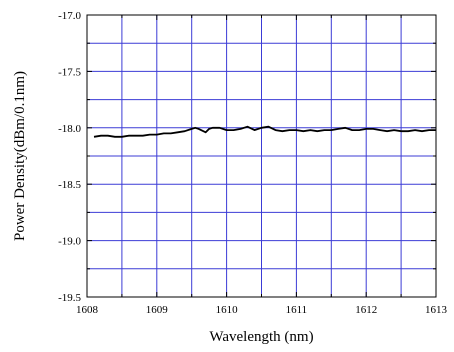  I want to click on x-tick-label: 1613, so click(436, 310).